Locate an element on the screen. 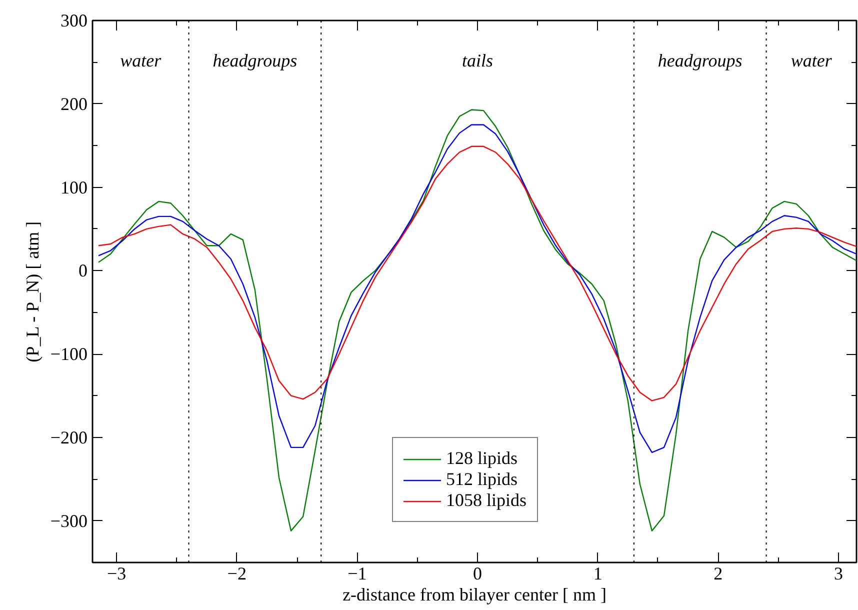 The width and height of the screenshot is (858, 610). x-tick-label: 2 is located at coordinates (718, 574).